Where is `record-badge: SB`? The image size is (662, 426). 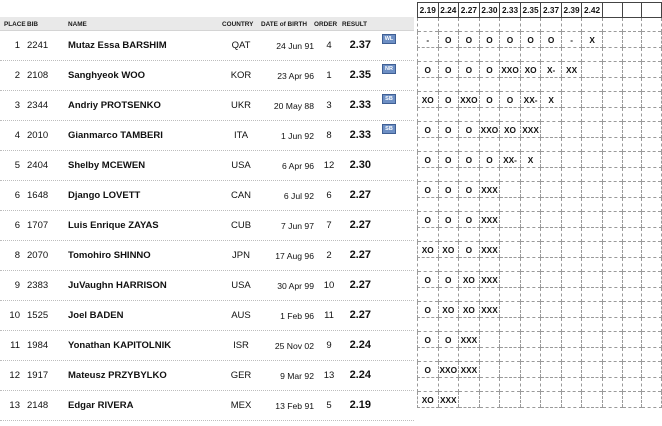 record-badge: SB is located at coordinates (389, 99).